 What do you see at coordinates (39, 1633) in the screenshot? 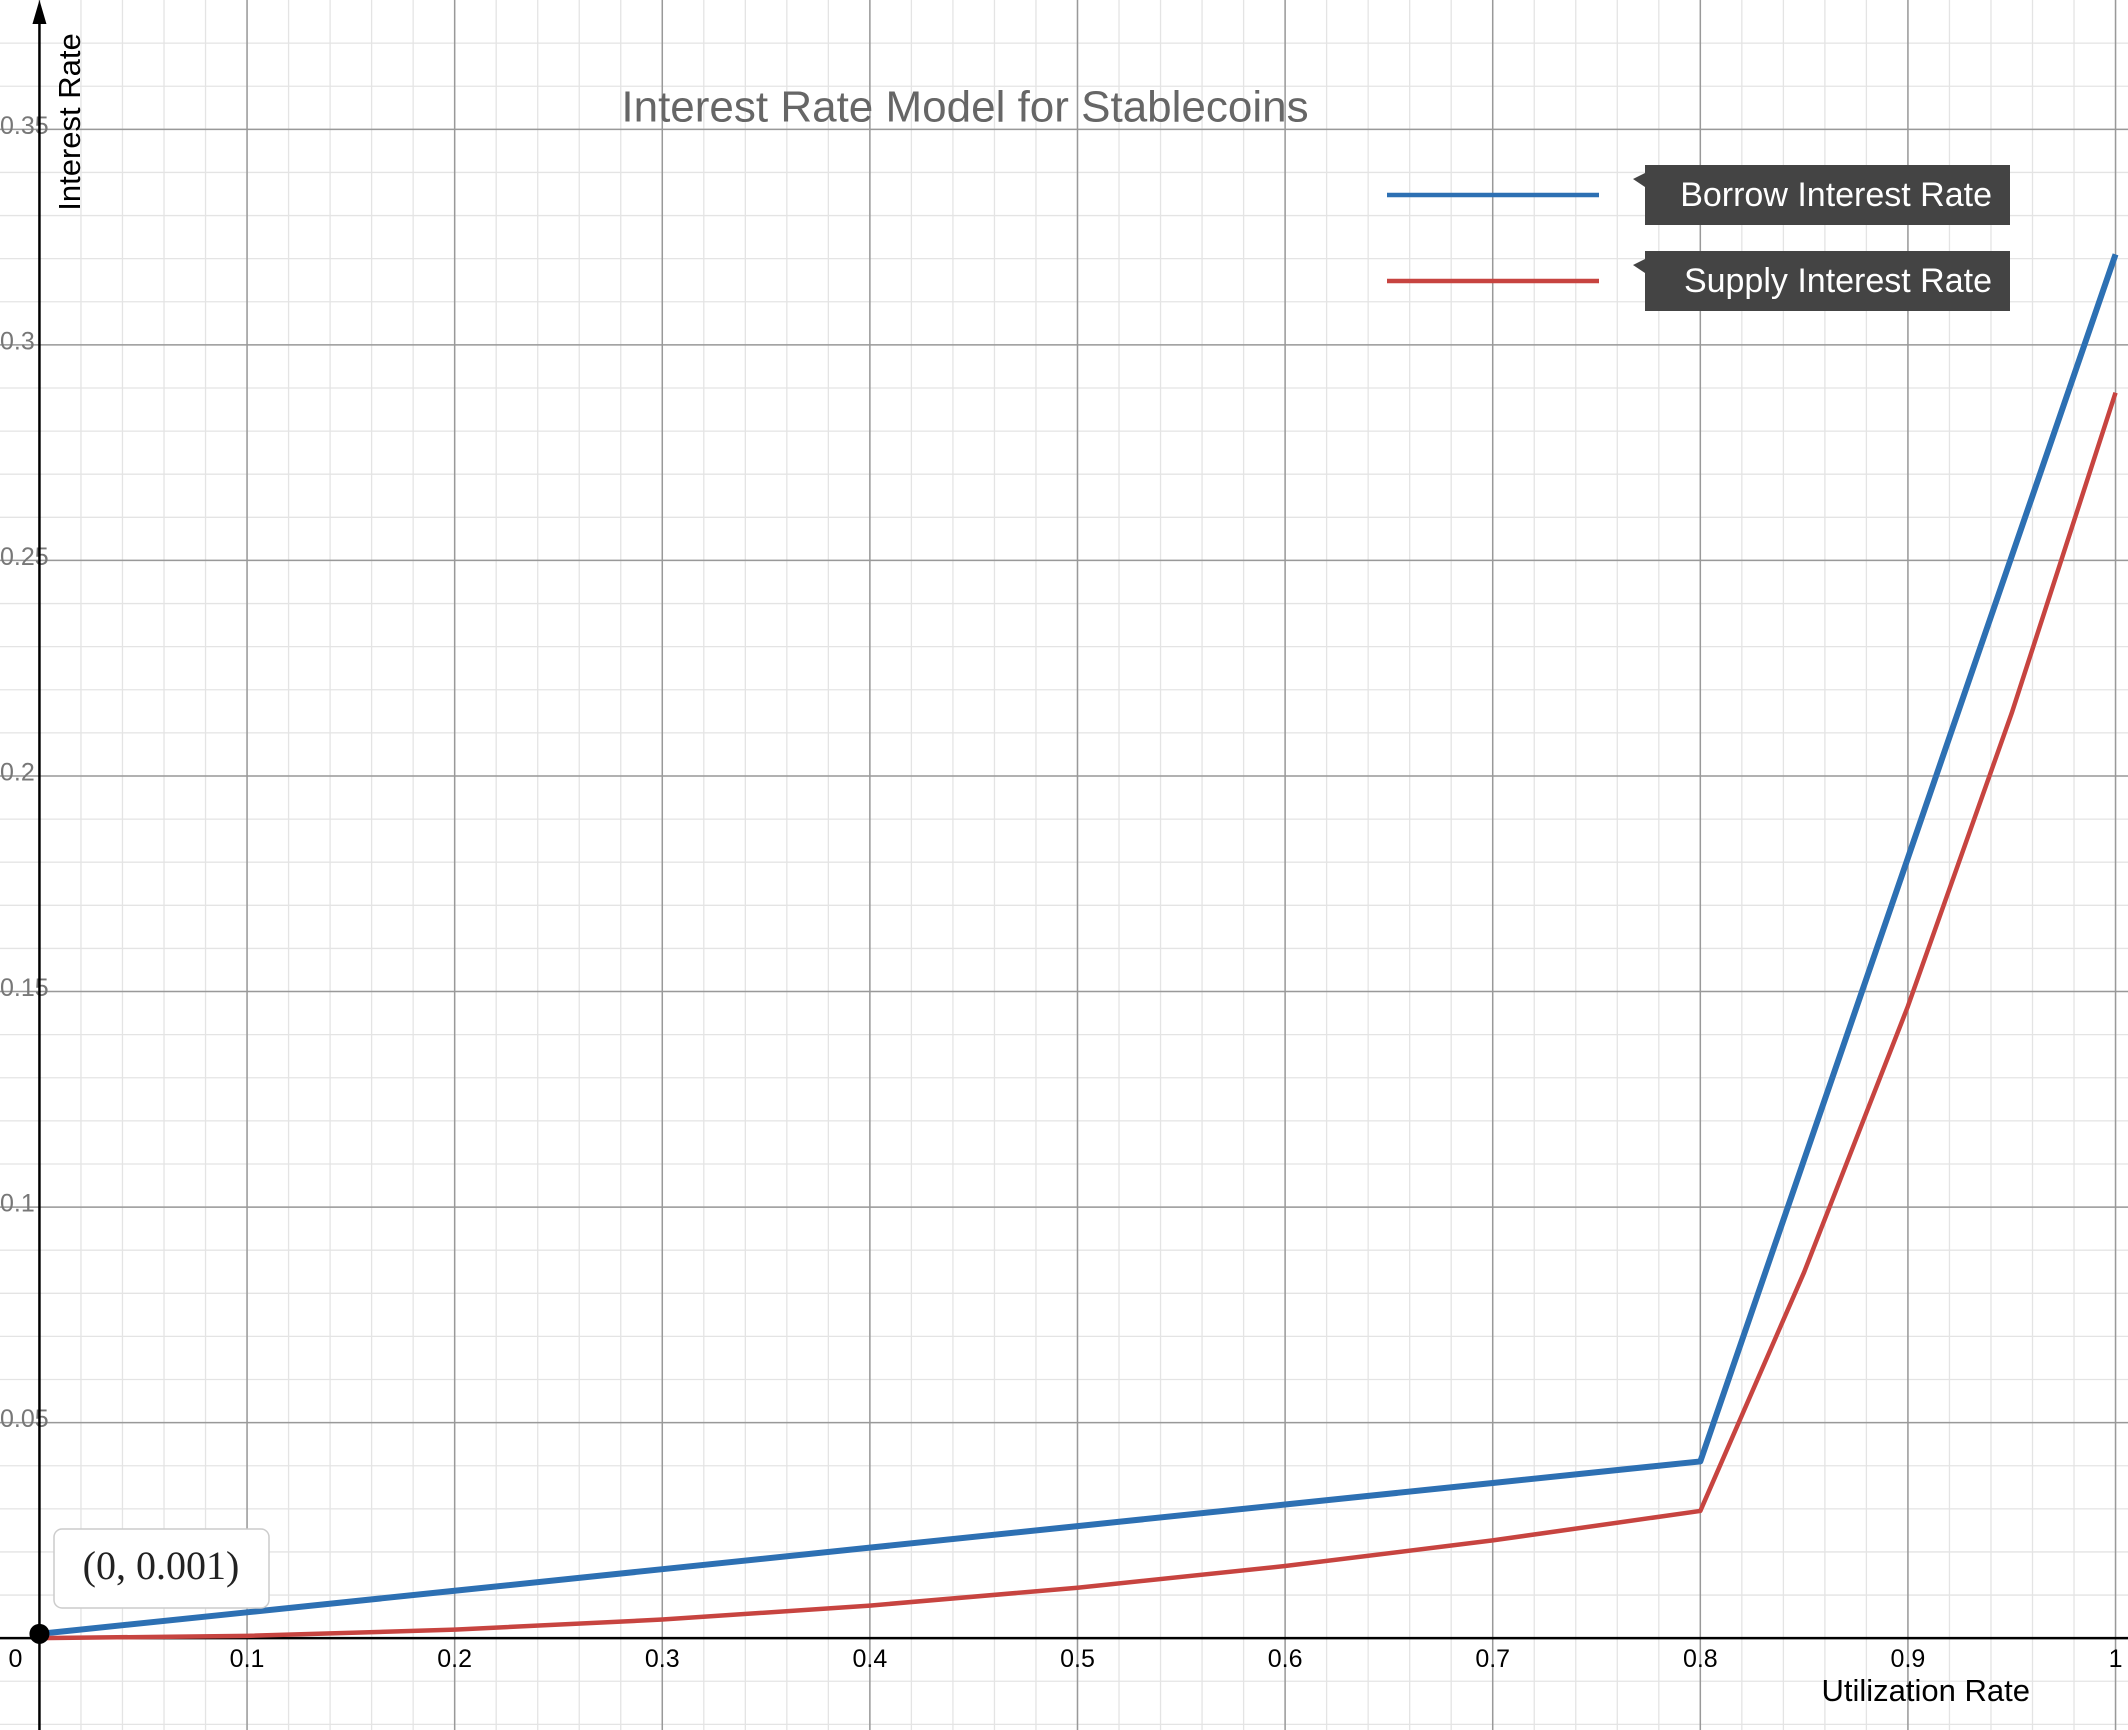
I see `annotation-point` at bounding box center [39, 1633].